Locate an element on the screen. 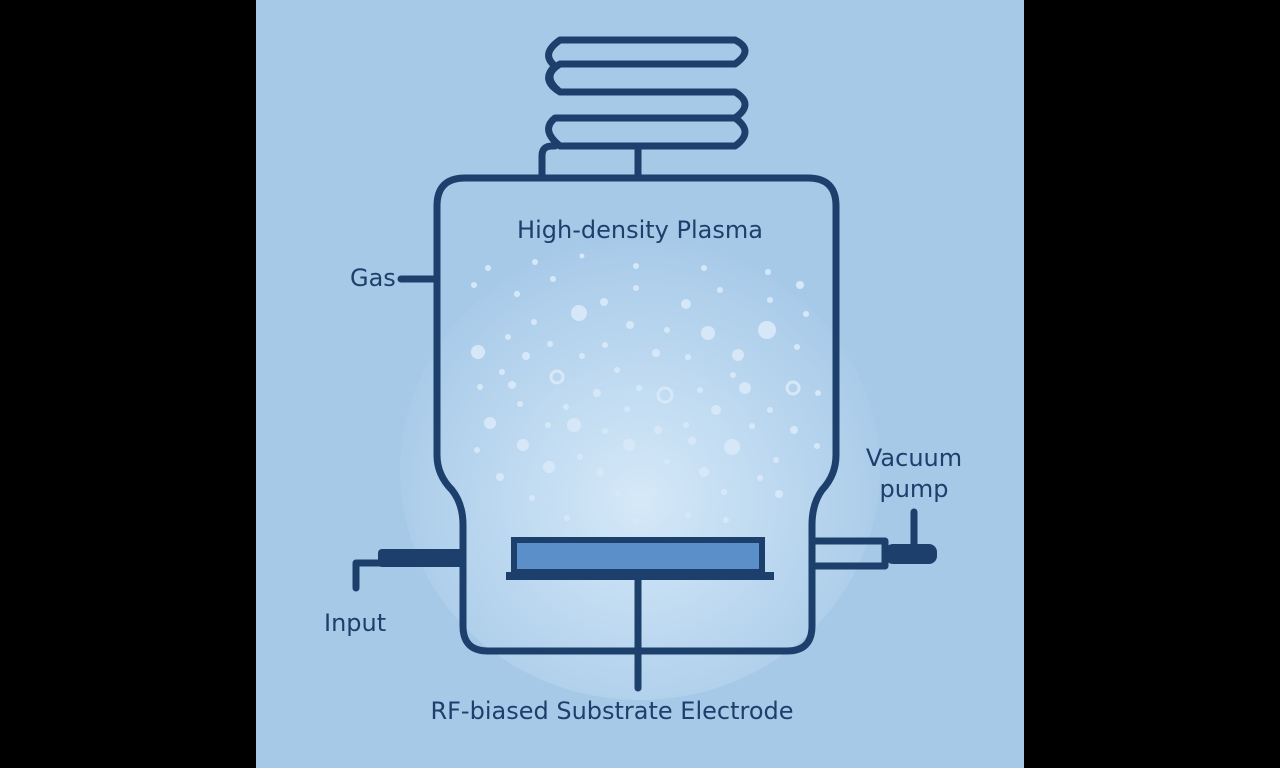  electrode-label: RF-biased Substrate Electrode is located at coordinates (611, 711).